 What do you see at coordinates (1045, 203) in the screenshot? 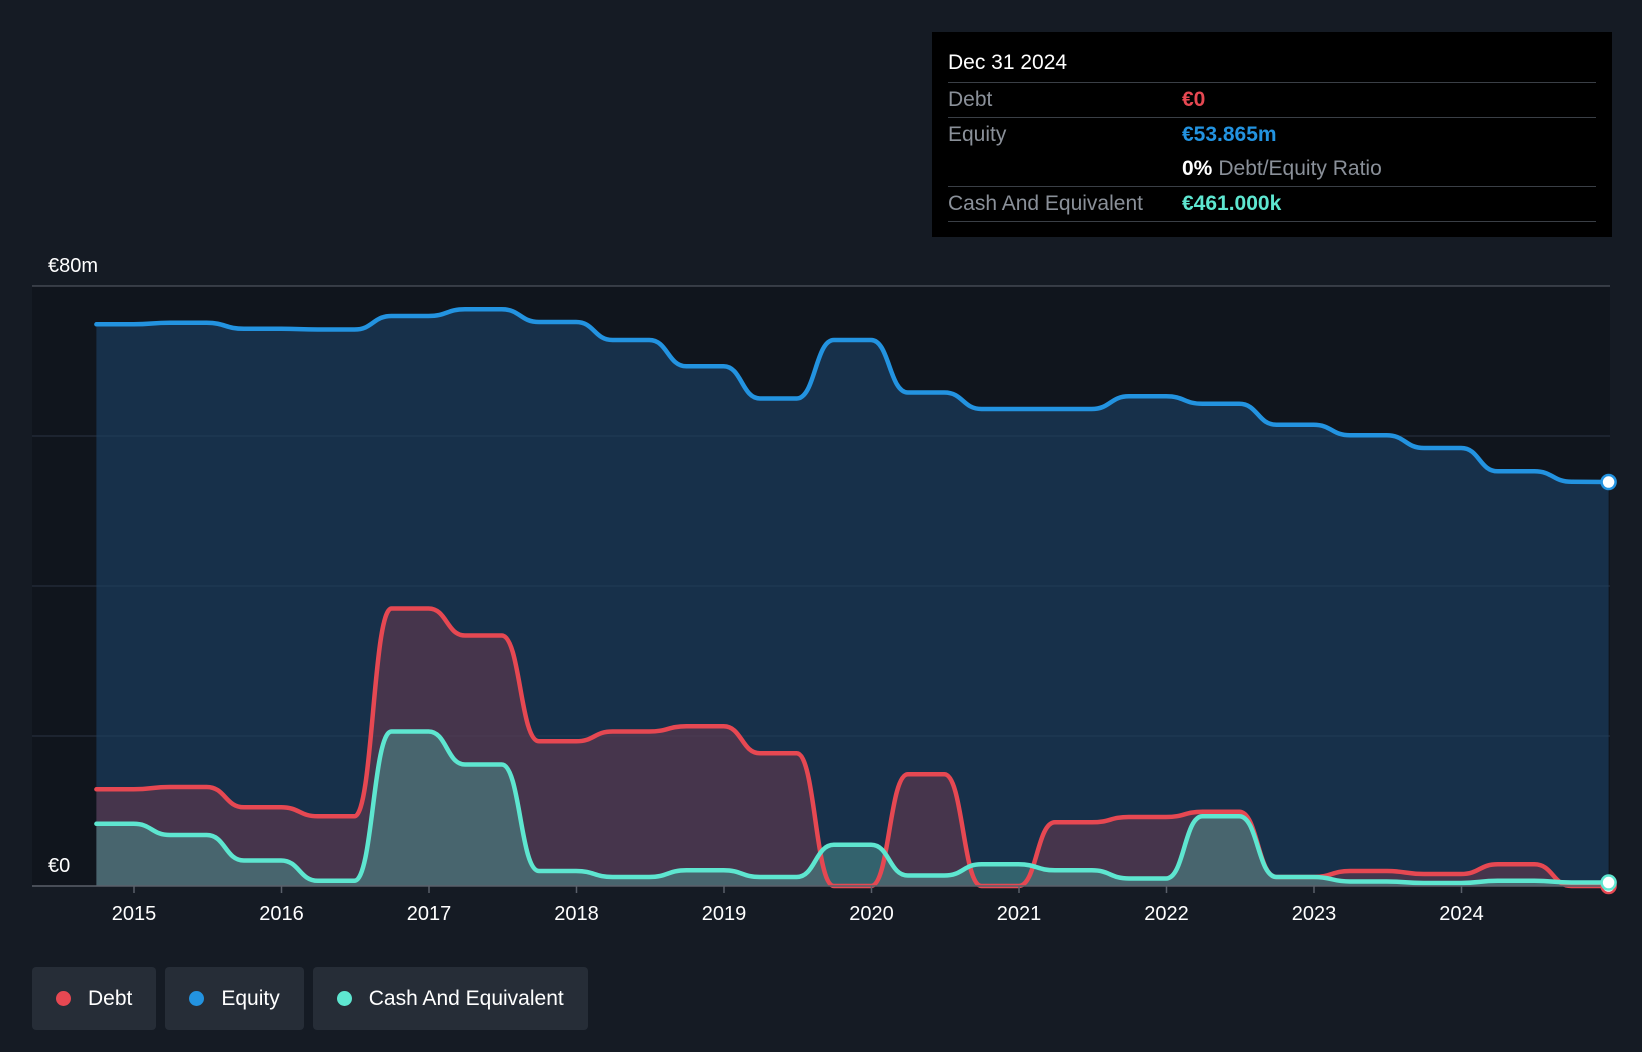
I see `tooltip-cash-label: Cash And Equivalent` at bounding box center [1045, 203].